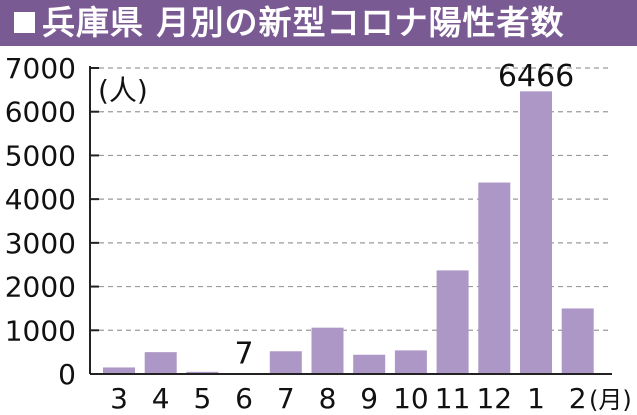 Image resolution: width=637 pixels, height=415 pixels. What do you see at coordinates (494, 398) in the screenshot?
I see `x-tick-label: 12` at bounding box center [494, 398].